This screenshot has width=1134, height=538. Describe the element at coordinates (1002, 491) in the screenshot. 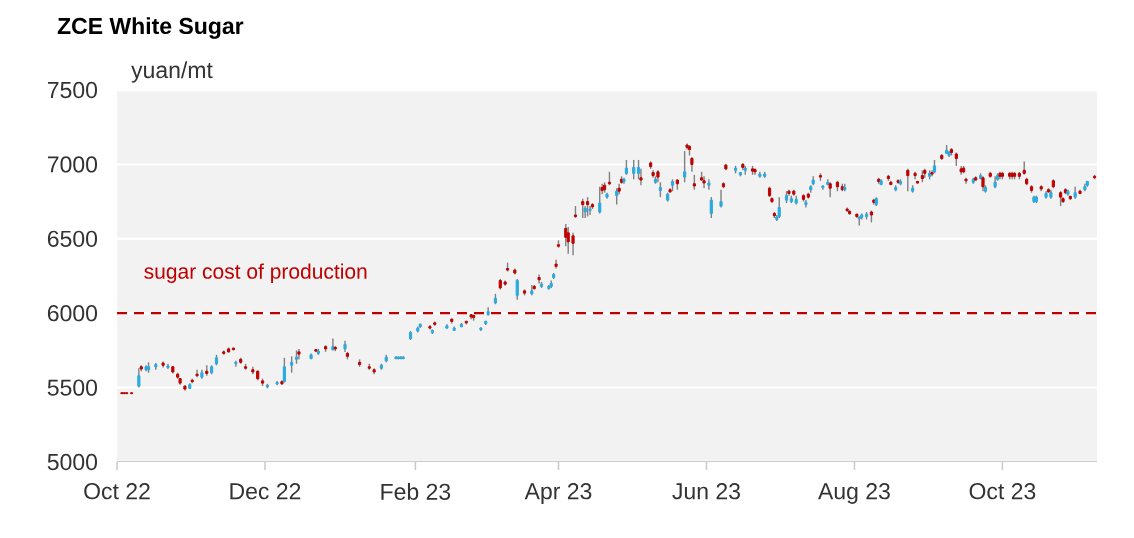

I see `x-tick-label: Oct 23` at that location.